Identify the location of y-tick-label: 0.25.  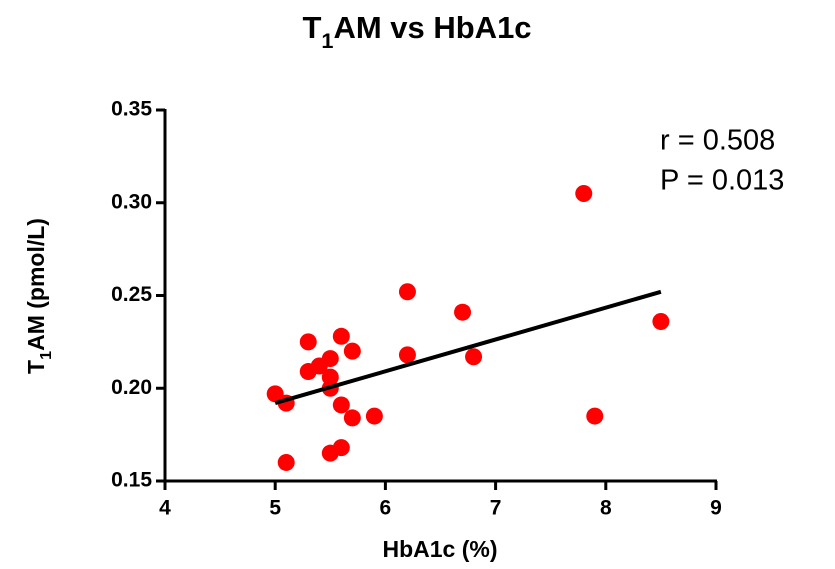
(131, 294).